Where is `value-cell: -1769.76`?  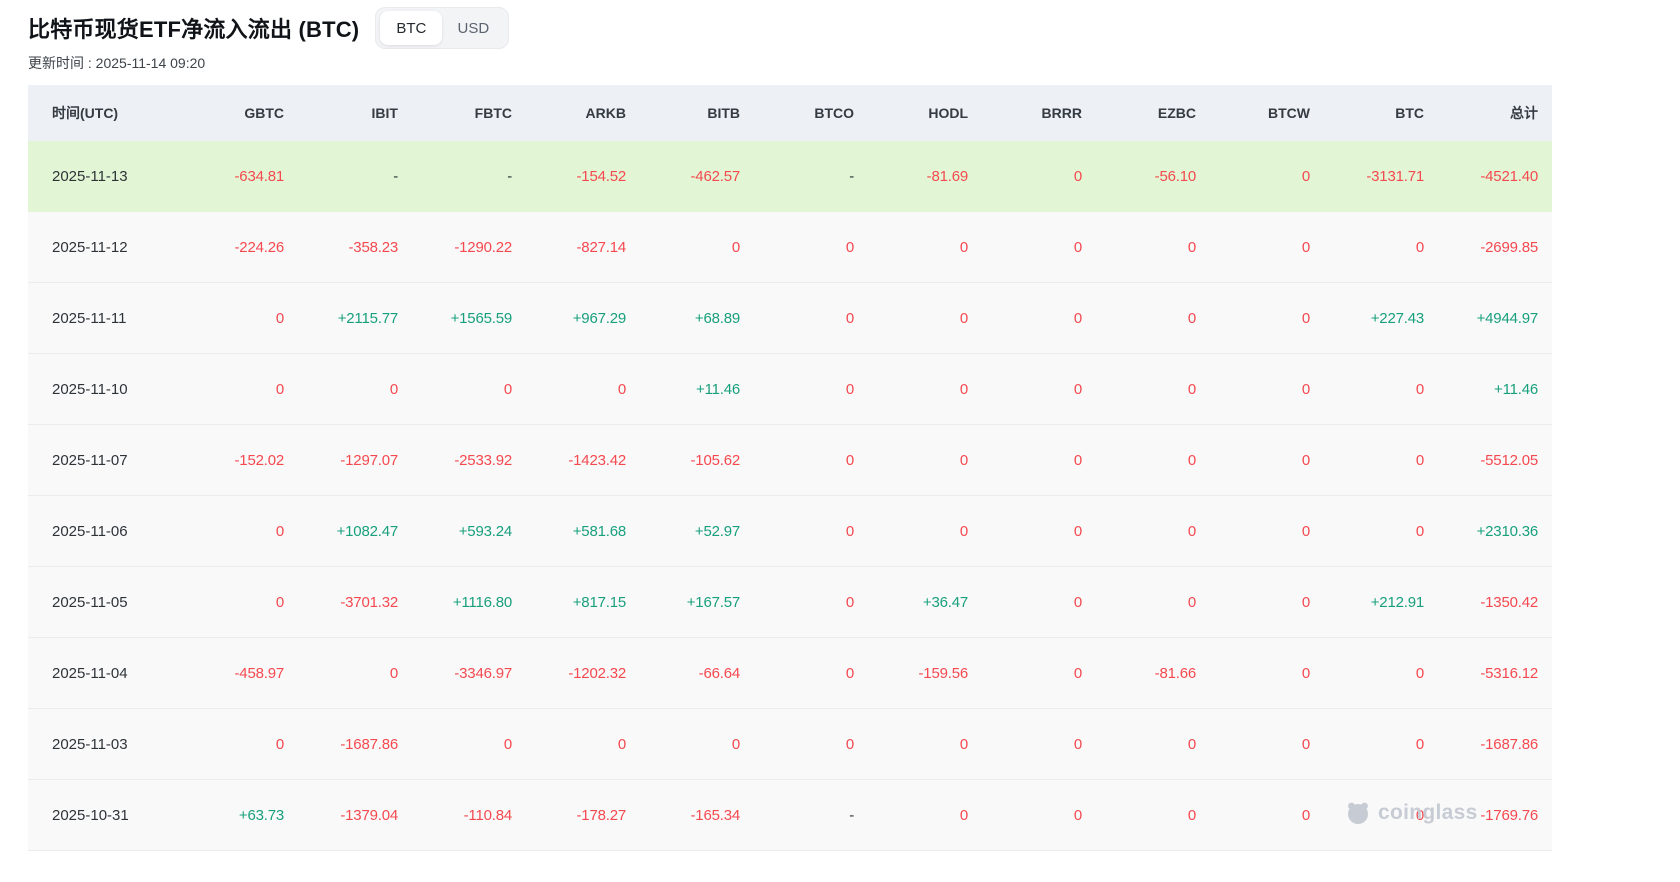 value-cell: -1769.76 is located at coordinates (1509, 815).